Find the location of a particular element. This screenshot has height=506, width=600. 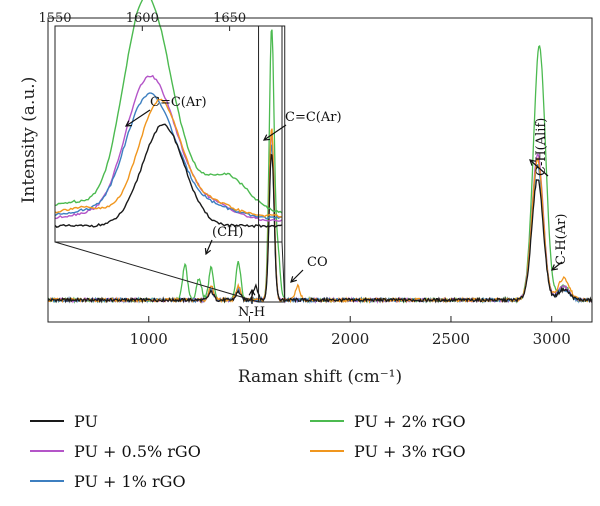

x-tick-label: 2500 is located at coordinates (451, 339).